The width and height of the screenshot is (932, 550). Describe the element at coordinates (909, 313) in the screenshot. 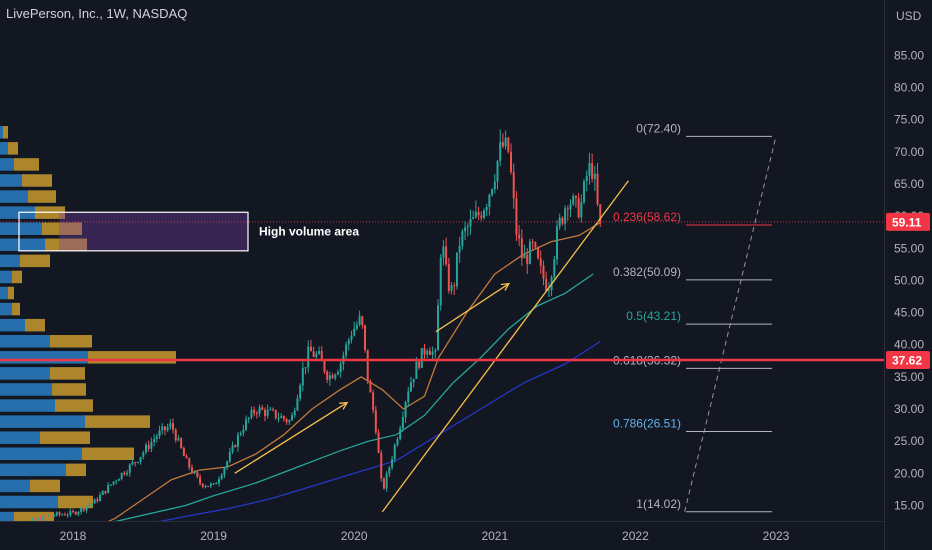

I see `price-tick-label: 45.00` at that location.